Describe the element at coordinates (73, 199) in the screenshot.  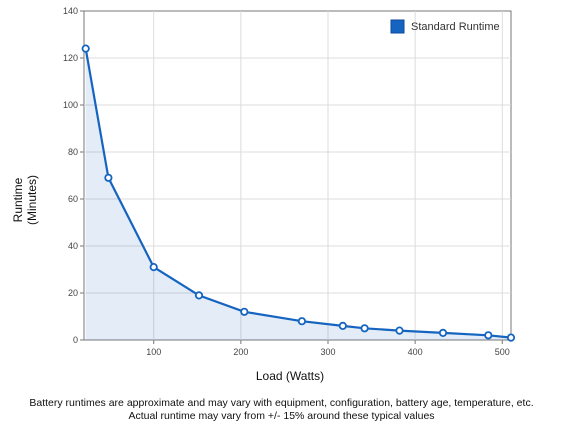
I see `y-tick-label: 60` at that location.